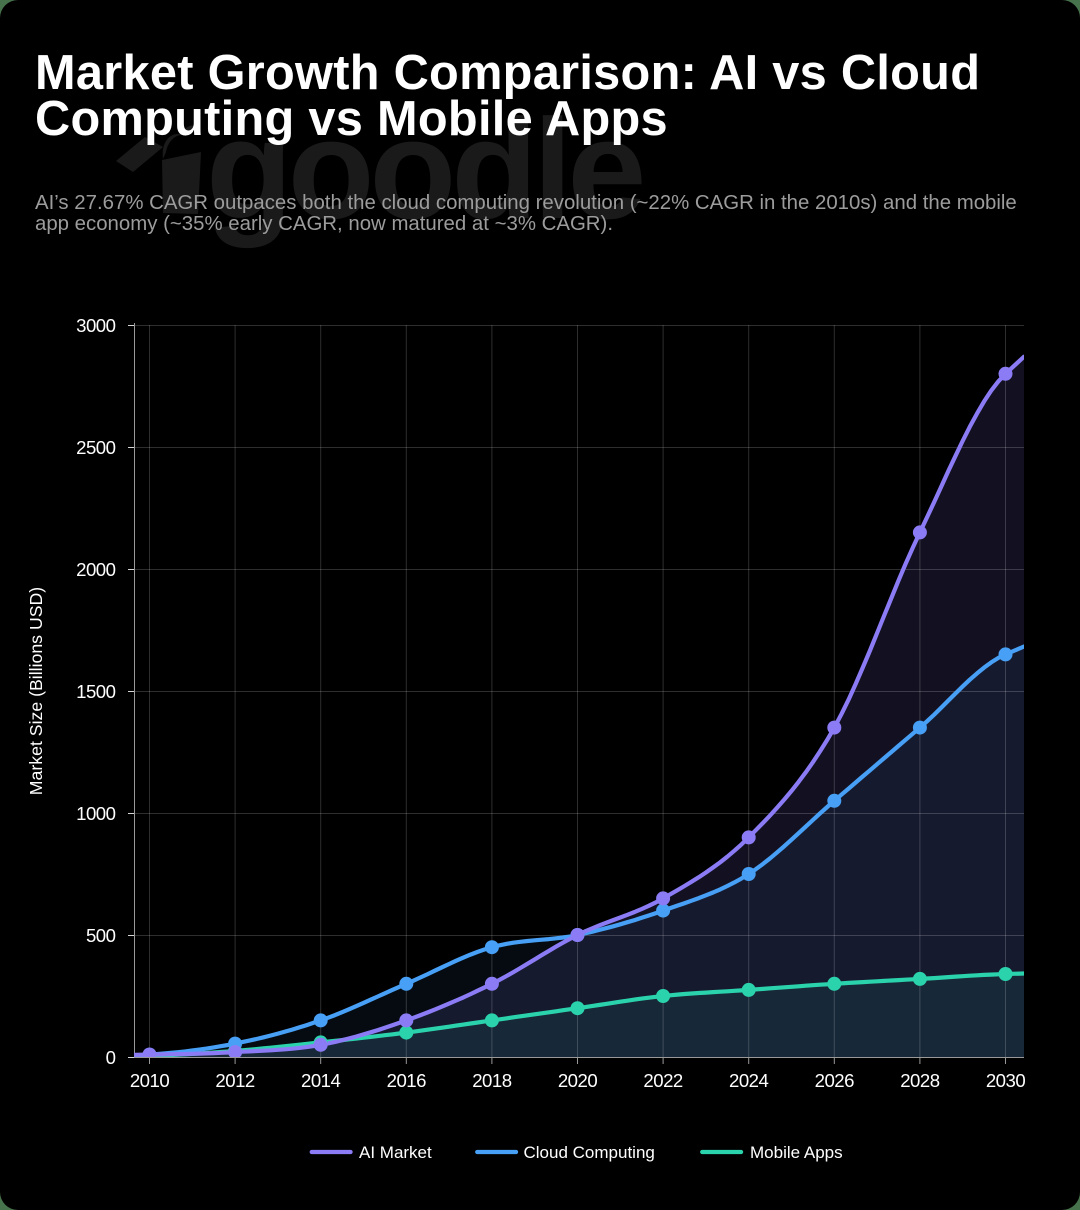  I want to click on svg-text: 3000, so click(96, 325).